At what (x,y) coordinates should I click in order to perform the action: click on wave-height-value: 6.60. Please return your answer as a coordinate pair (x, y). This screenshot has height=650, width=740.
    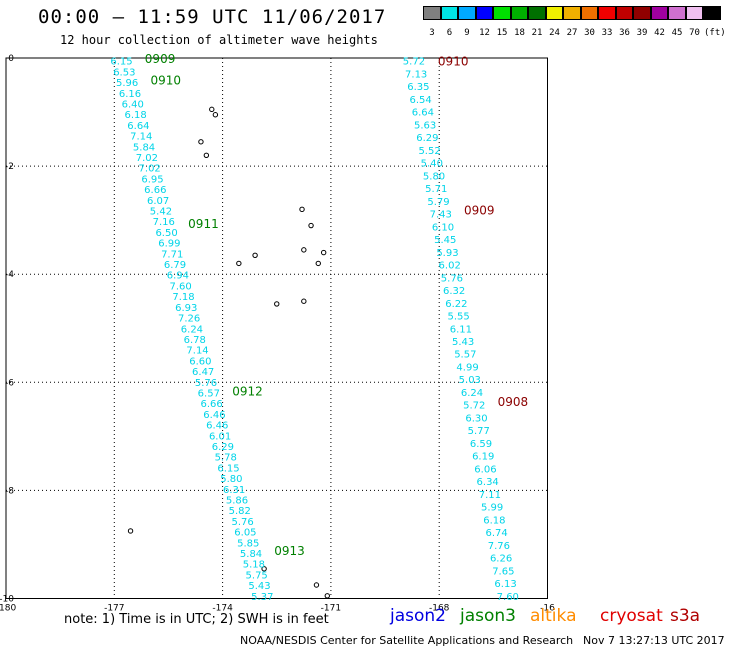
    Looking at the image, I should click on (200, 361).